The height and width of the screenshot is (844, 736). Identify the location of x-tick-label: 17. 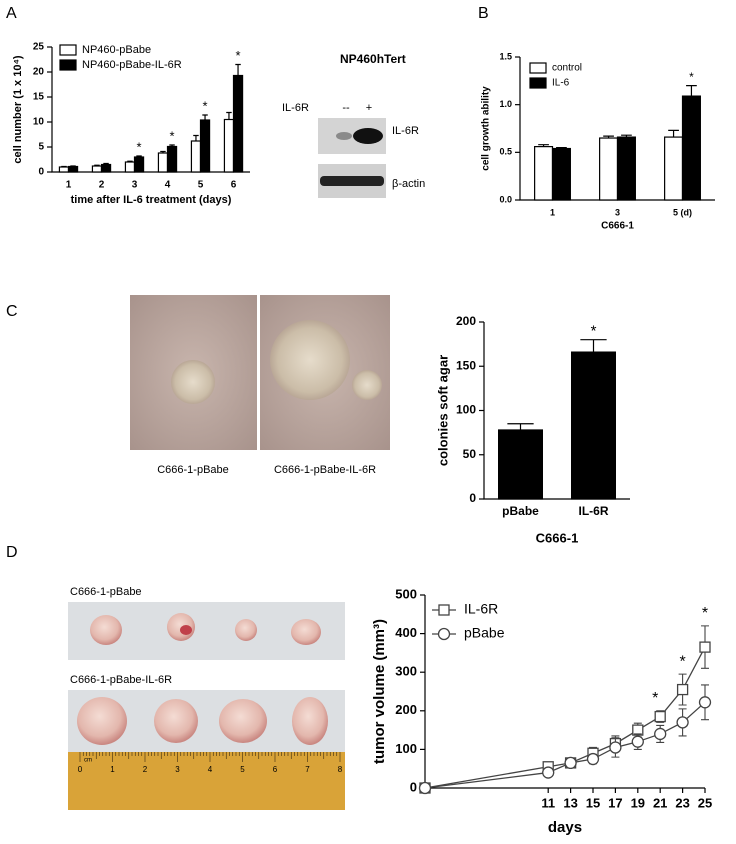
(615, 802).